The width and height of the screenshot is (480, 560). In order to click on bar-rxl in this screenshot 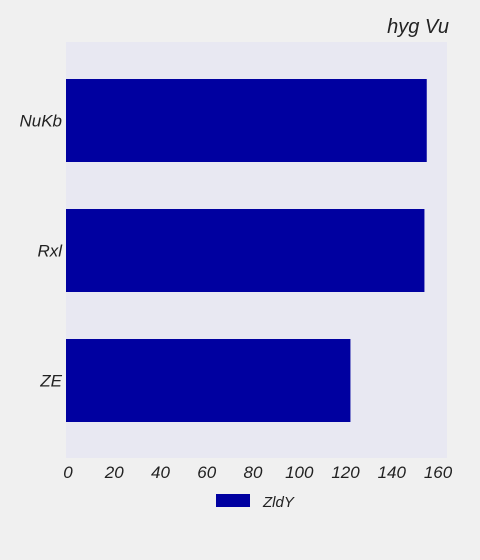, I will do `click(245, 250)`.